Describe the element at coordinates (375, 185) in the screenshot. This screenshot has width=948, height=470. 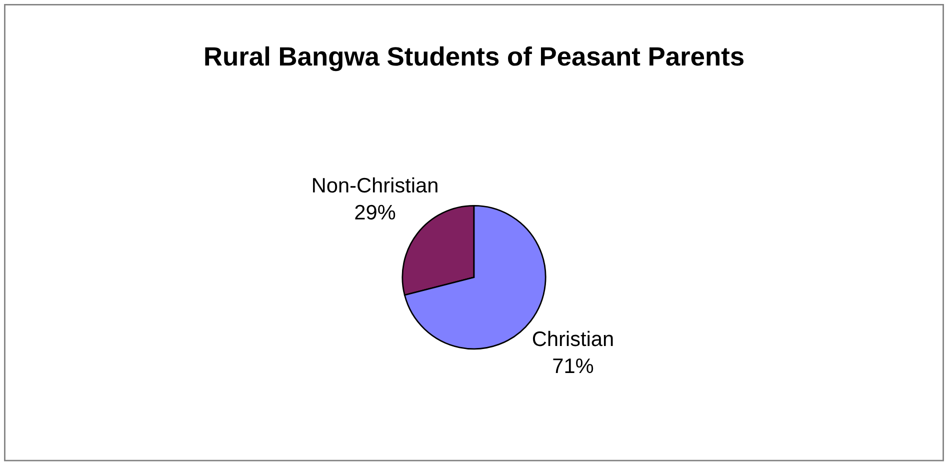
I see `slice-label: Non-Christian` at that location.